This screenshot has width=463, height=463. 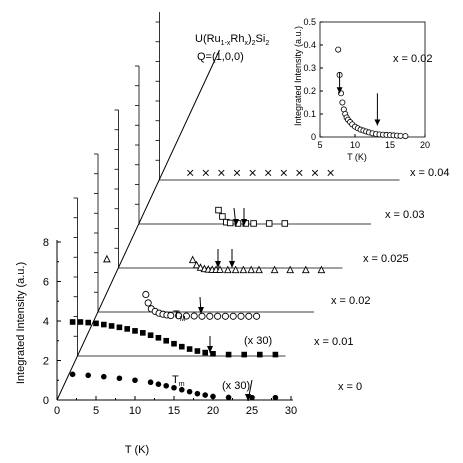 I want to click on inset-x-tick-label: 10, so click(x=355, y=145).